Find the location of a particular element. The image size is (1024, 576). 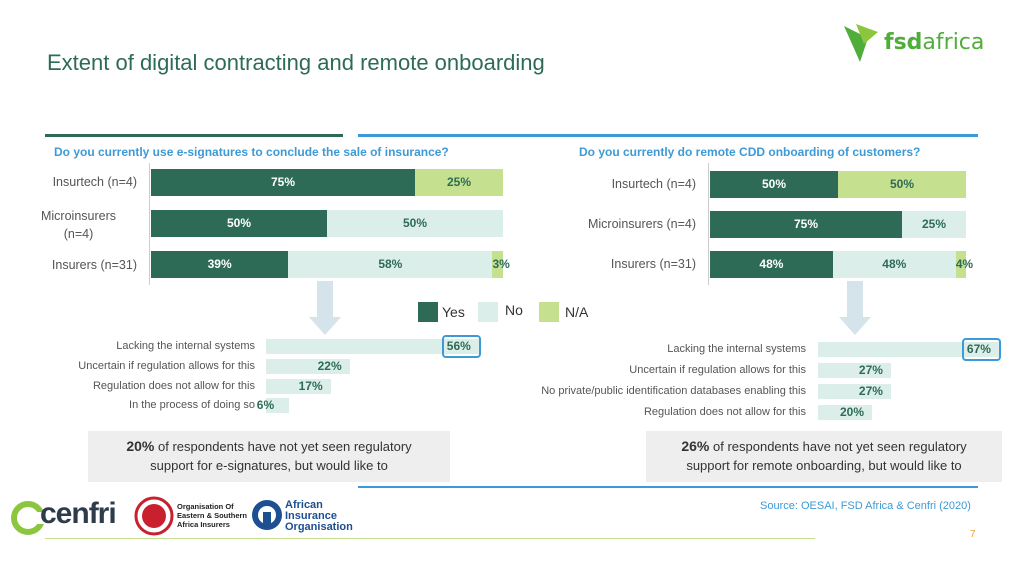

bar-value-label: 4% is located at coordinates (964, 264).